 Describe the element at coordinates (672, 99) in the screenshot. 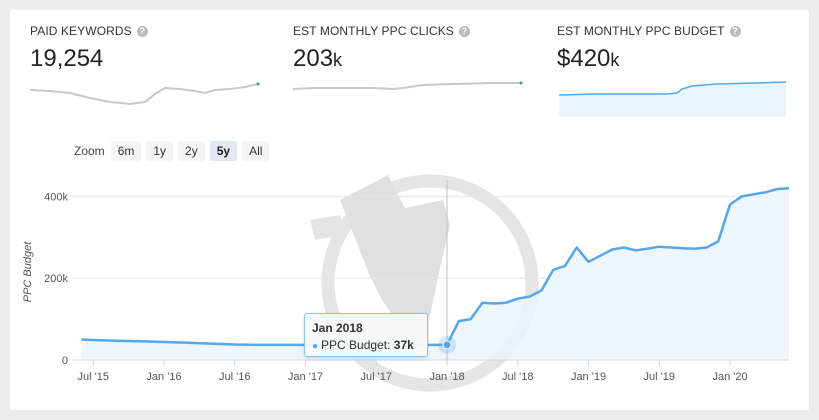

I see `ppc-budget-sparkline` at that location.